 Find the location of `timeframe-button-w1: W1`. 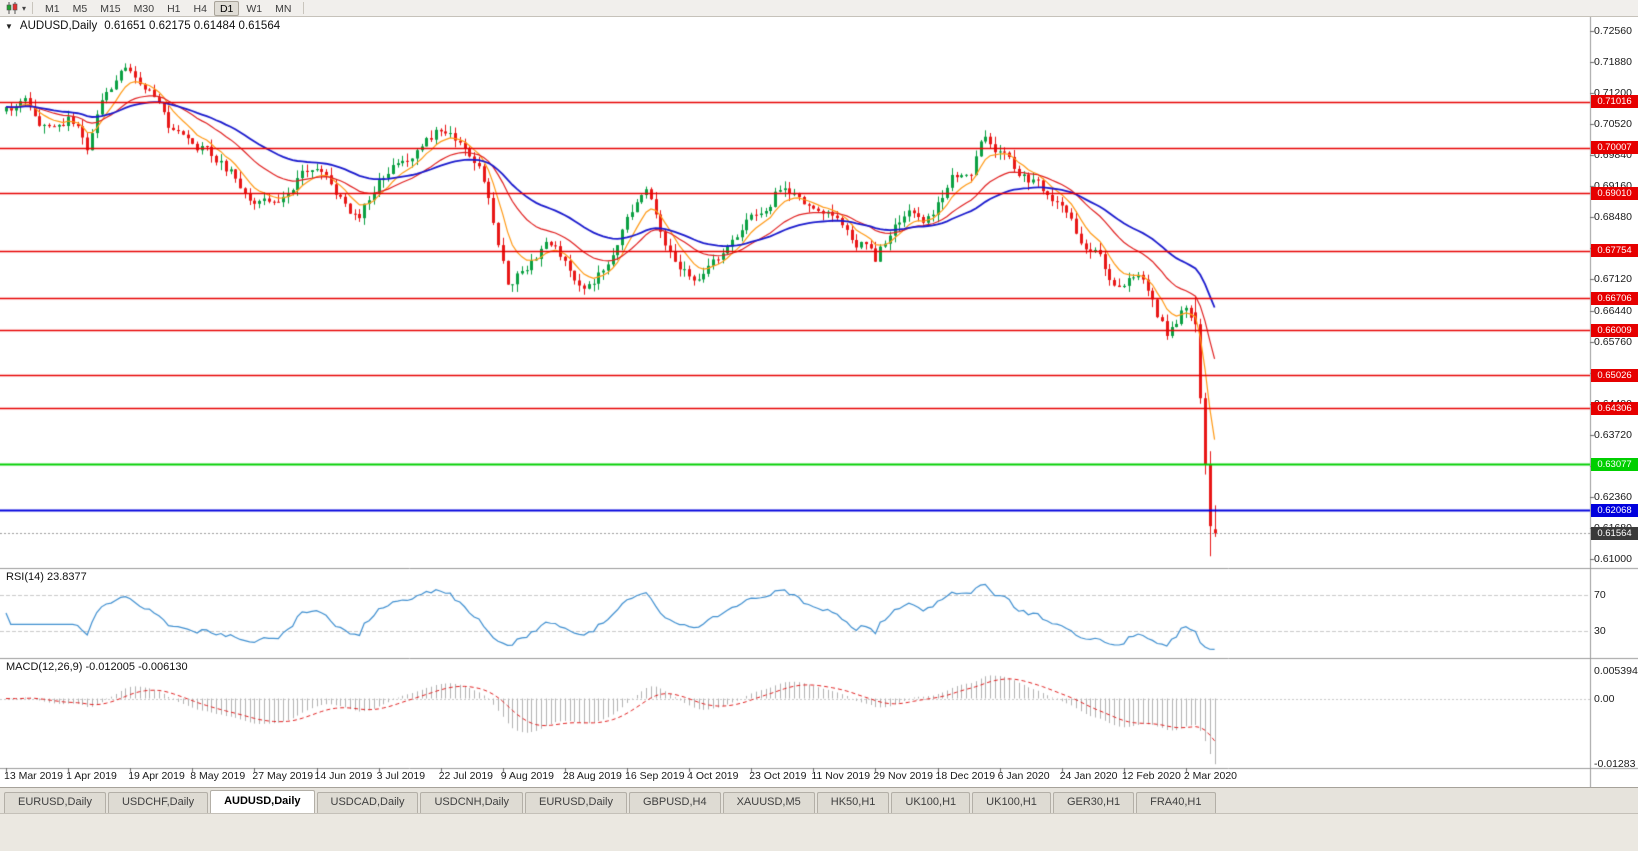

timeframe-button-w1: W1 is located at coordinates (254, 8).